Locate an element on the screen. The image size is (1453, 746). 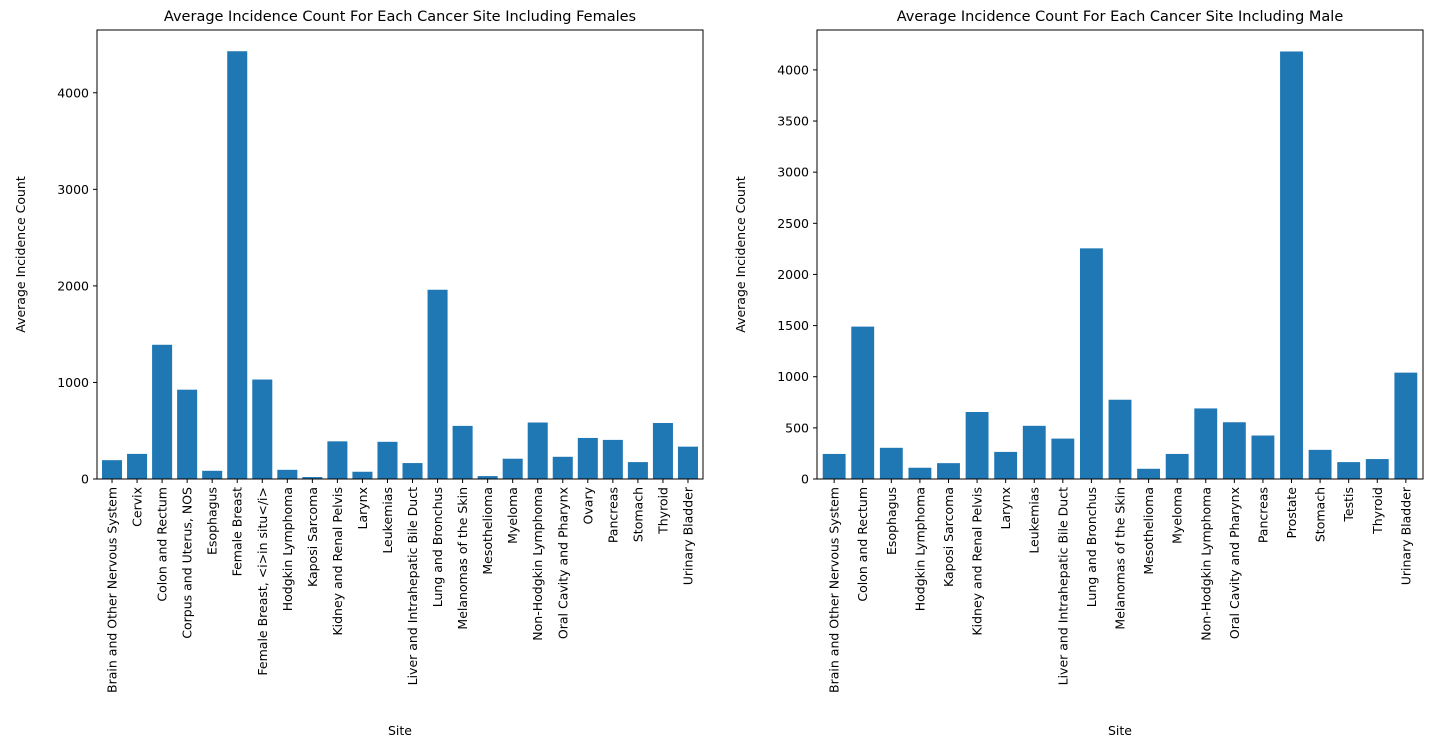
x-tick-label-females-18: Oral Cavity and Pharynx is located at coordinates (562, 563).